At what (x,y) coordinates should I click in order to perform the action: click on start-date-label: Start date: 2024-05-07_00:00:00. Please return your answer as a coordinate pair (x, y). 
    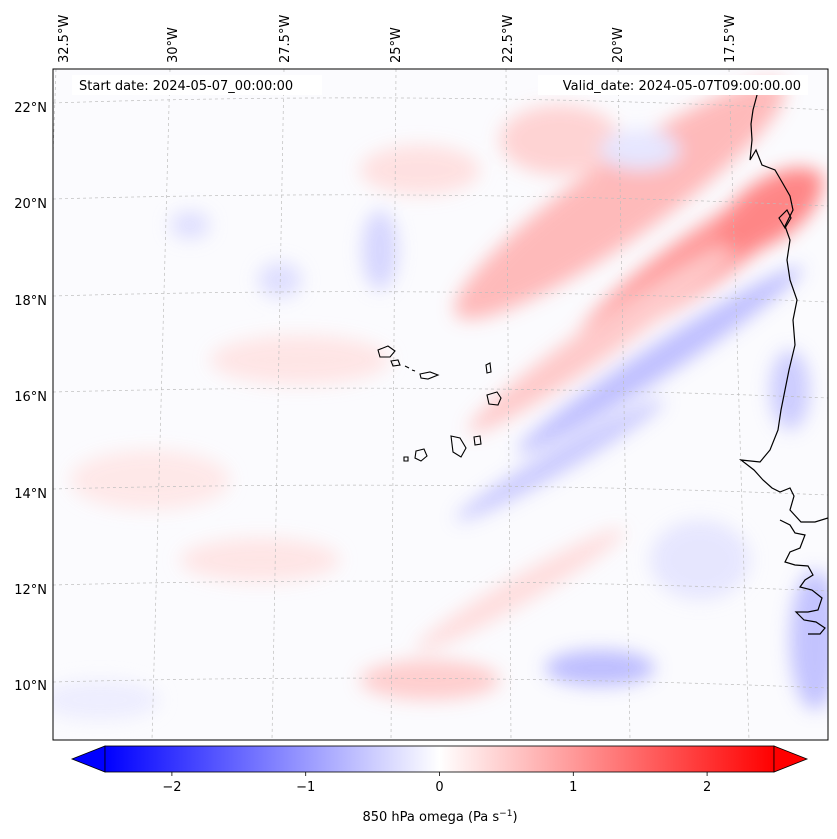
    Looking at the image, I should click on (186, 86).